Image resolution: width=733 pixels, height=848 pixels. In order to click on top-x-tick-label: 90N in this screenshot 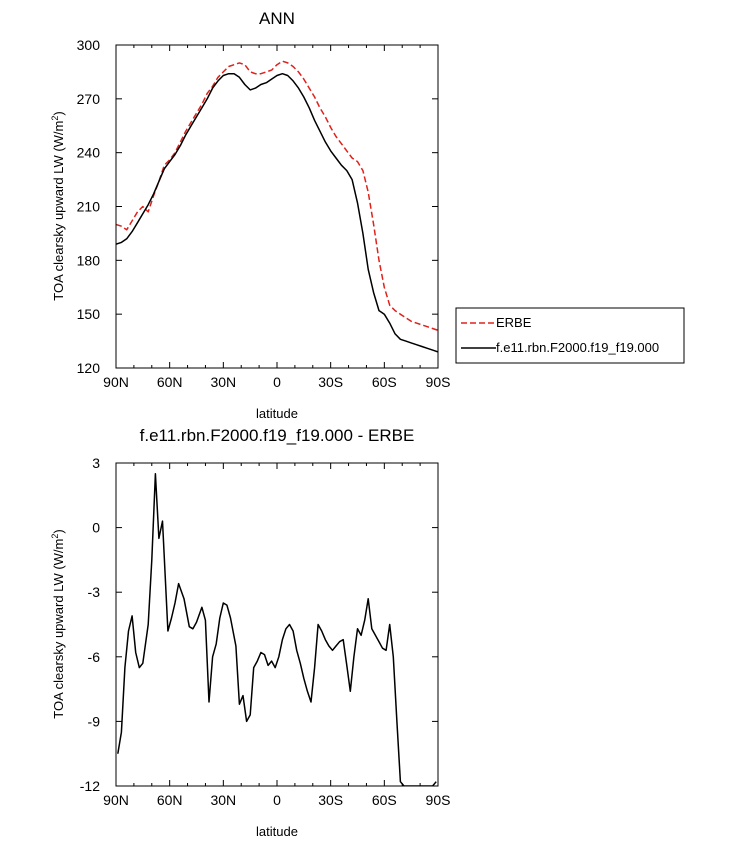, I will do `click(116, 382)`.